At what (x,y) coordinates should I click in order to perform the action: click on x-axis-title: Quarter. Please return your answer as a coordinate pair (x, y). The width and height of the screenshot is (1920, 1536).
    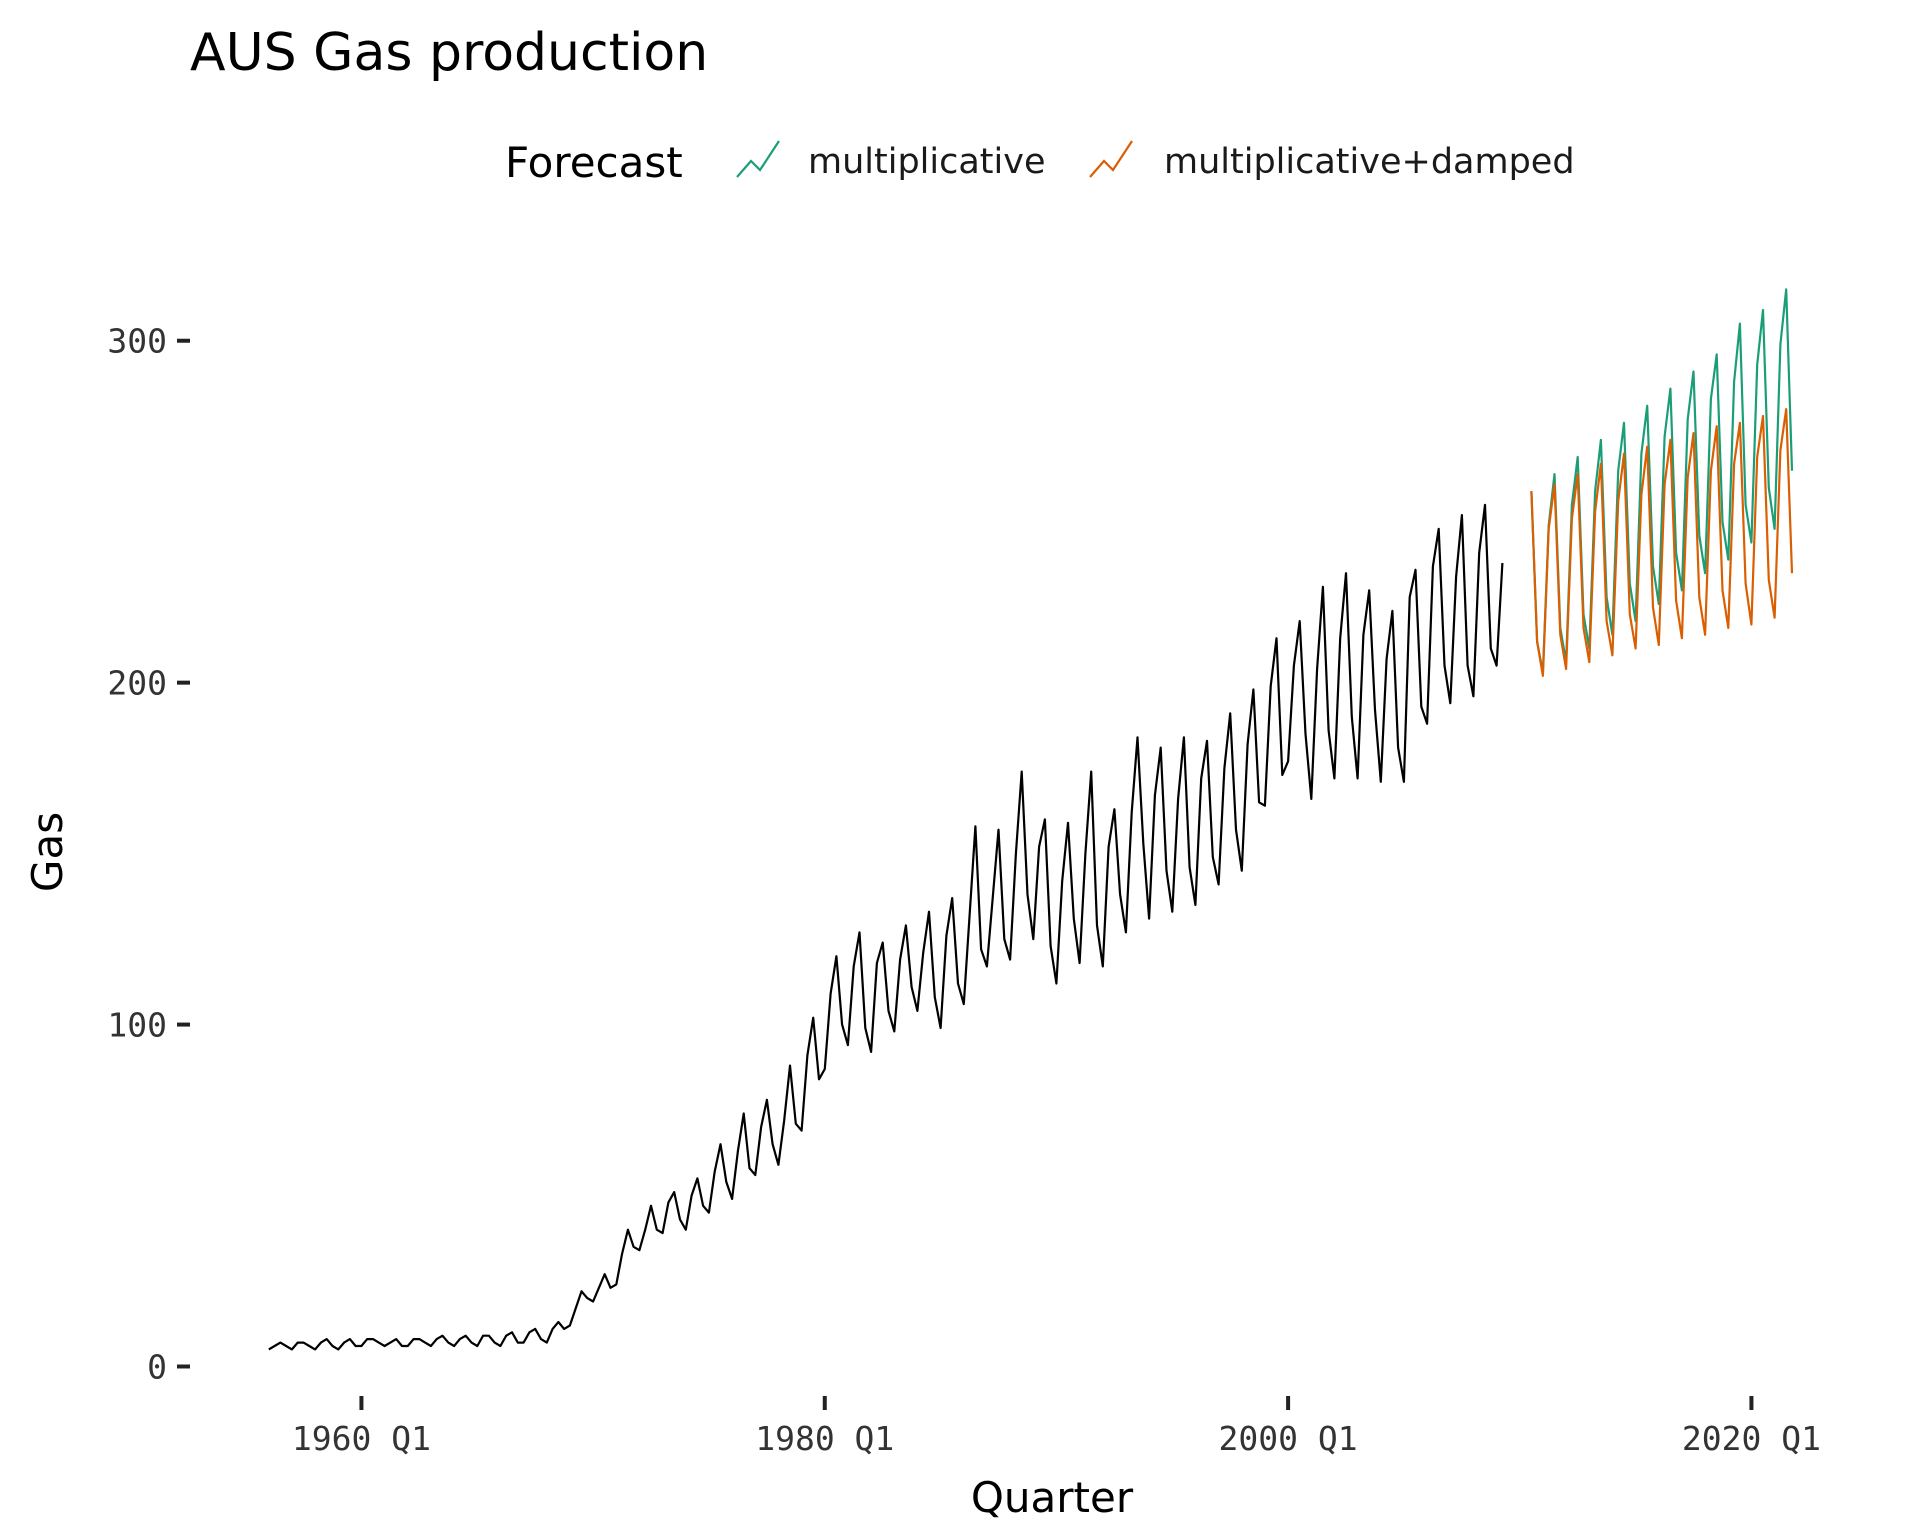
    Looking at the image, I should click on (1052, 1497).